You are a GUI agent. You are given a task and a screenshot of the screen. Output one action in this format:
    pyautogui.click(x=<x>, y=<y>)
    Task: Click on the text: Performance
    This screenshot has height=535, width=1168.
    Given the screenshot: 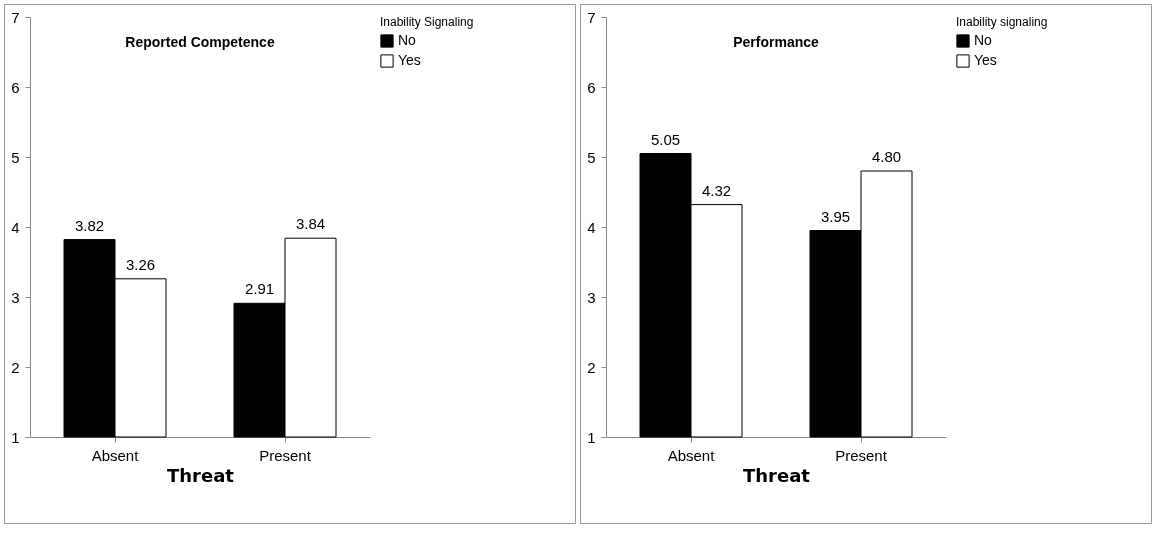 What is the action you would take?
    pyautogui.click(x=776, y=42)
    